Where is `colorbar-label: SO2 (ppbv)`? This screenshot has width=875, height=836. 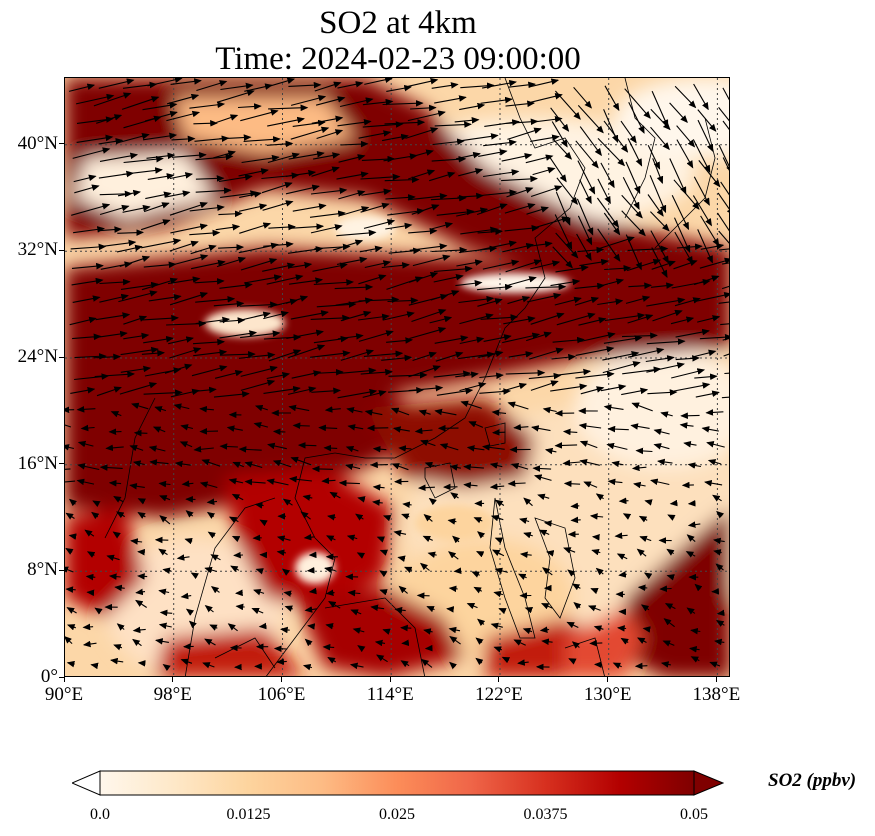 colorbar-label: SO2 (ppbv) is located at coordinates (812, 780).